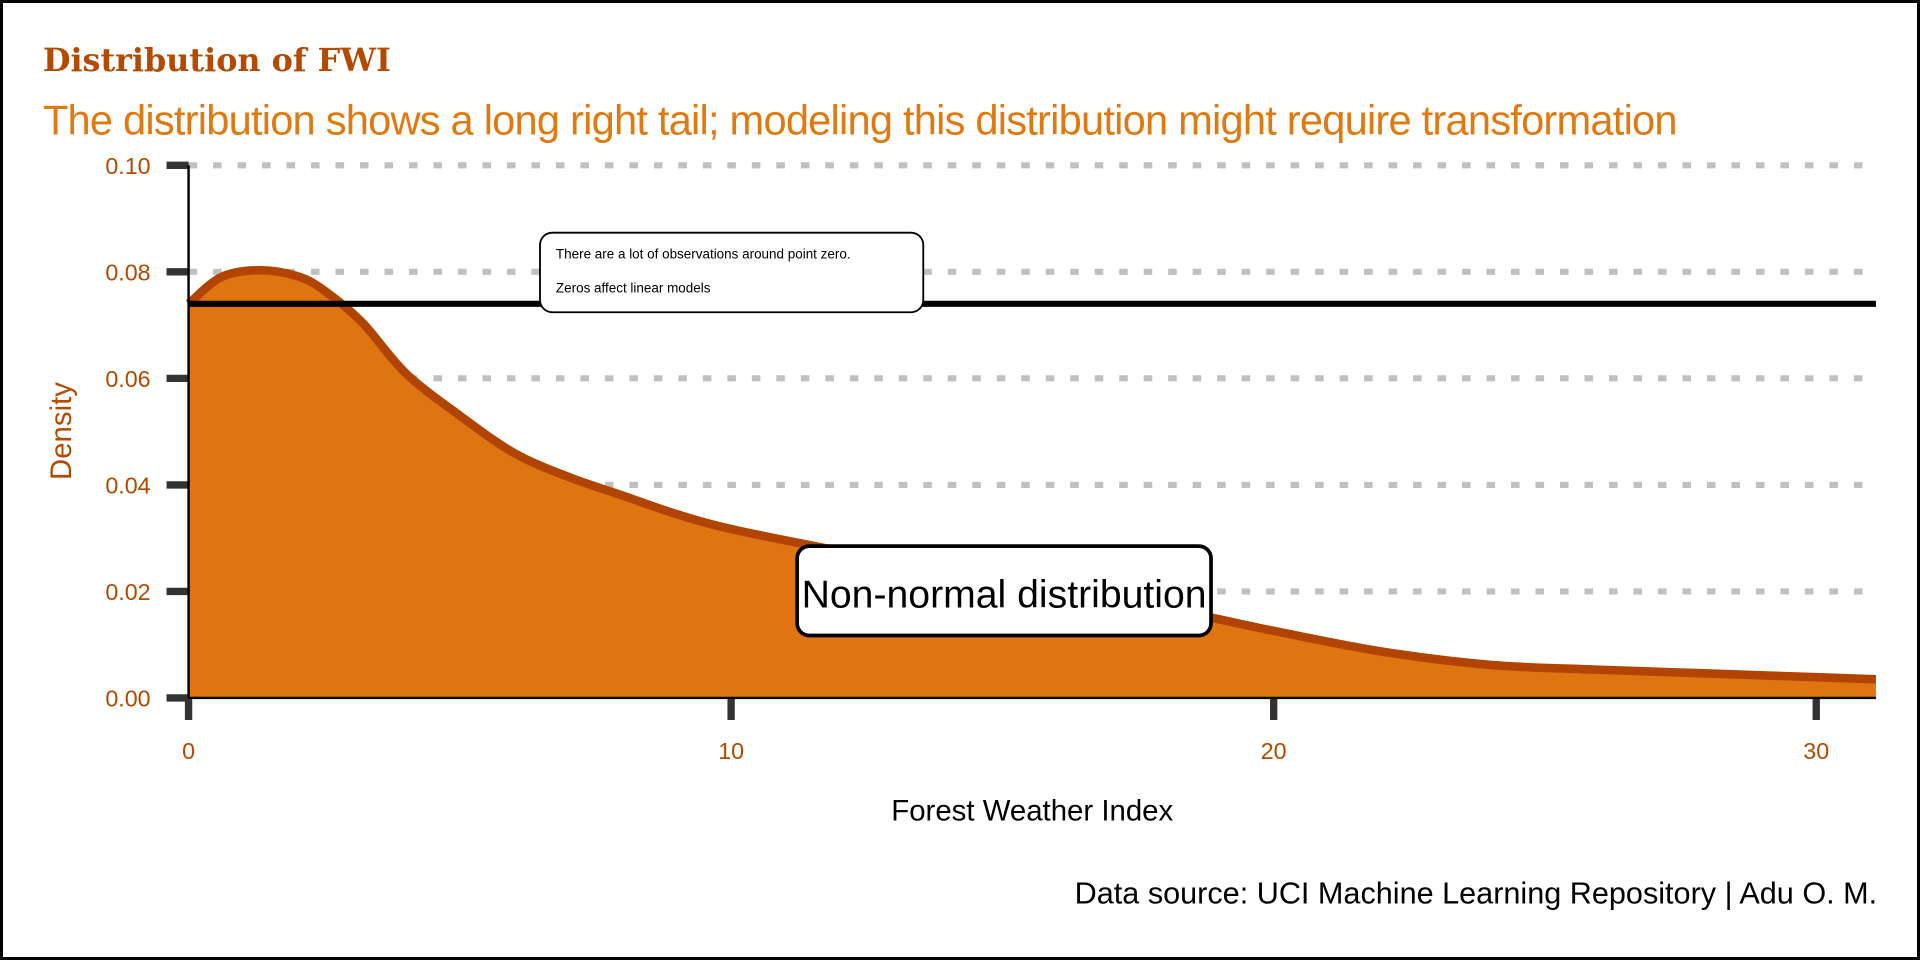 The image size is (1920, 960). I want to click on y-tick-label: 0.04, so click(127, 485).